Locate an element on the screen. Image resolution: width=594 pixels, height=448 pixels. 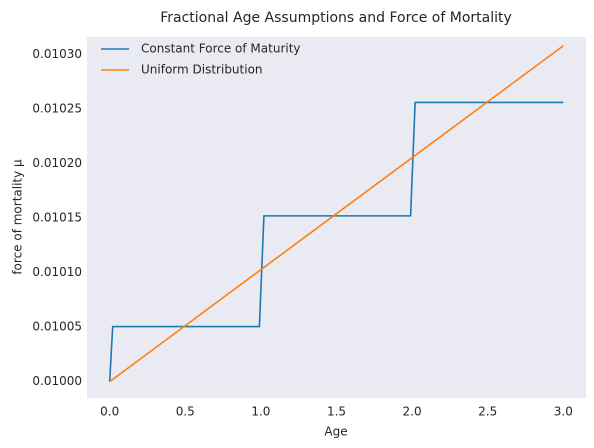
y-tick-label: 0.01005 is located at coordinates (57, 327).